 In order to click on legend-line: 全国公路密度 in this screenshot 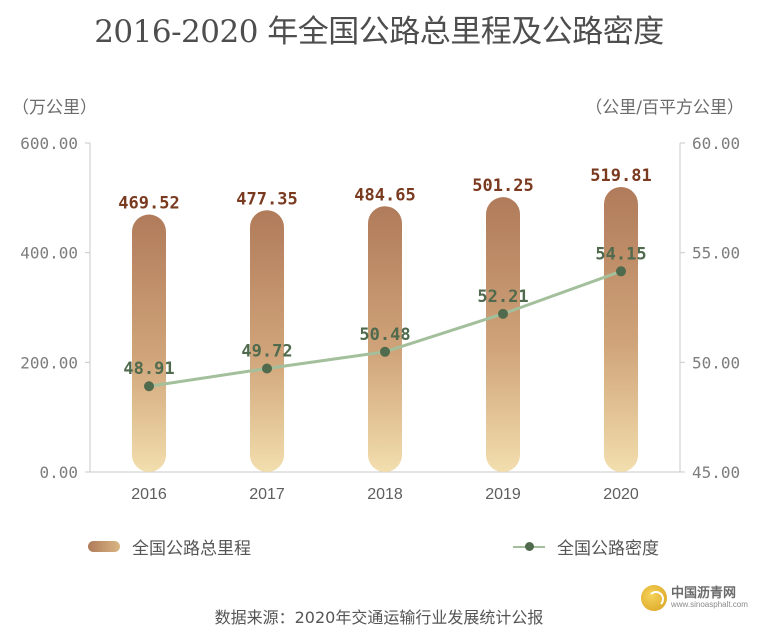, I will do `click(586, 546)`.